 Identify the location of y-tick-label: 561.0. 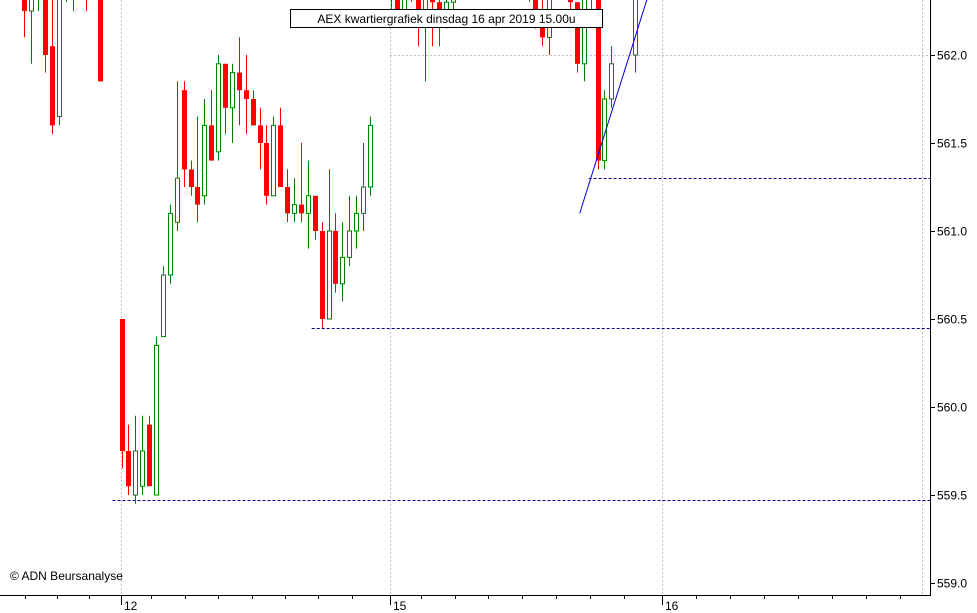
(952, 232).